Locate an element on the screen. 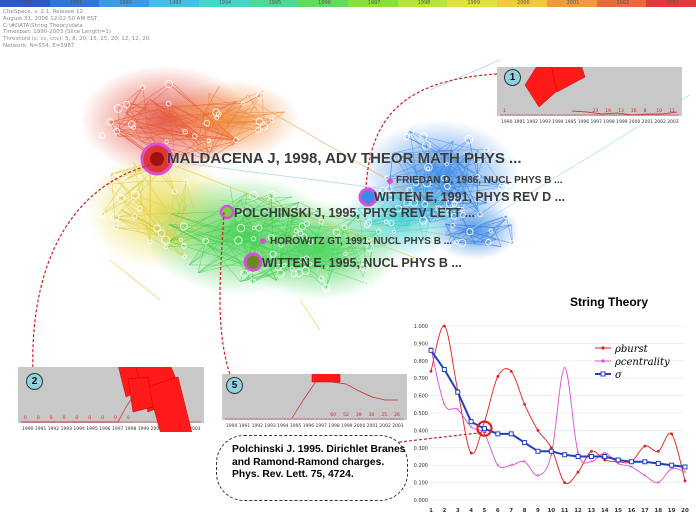 The height and width of the screenshot is (522, 696). chart-title: String Theory is located at coordinates (609, 302).